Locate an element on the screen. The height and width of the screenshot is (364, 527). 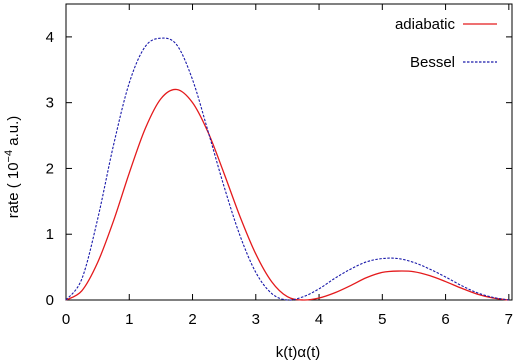
y-tick-label: 4 is located at coordinates (50, 37).